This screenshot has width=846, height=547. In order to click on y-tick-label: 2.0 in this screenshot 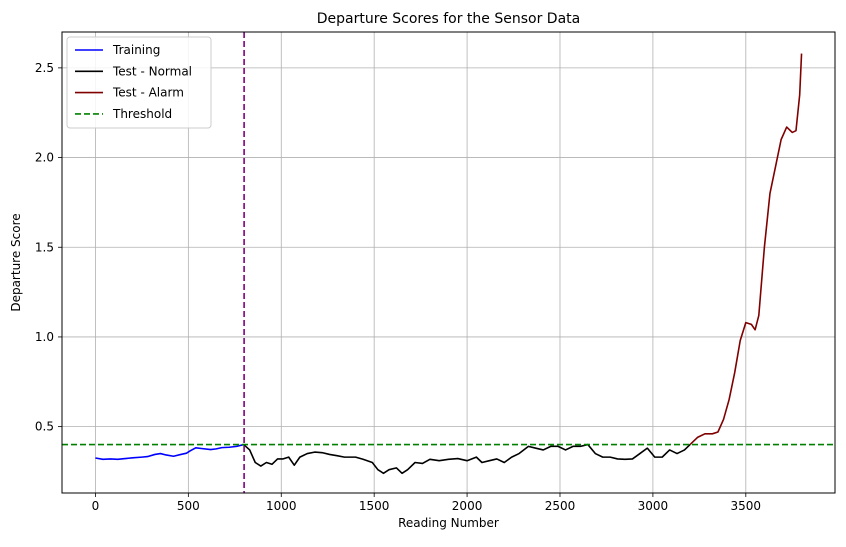, I will do `click(44, 158)`.